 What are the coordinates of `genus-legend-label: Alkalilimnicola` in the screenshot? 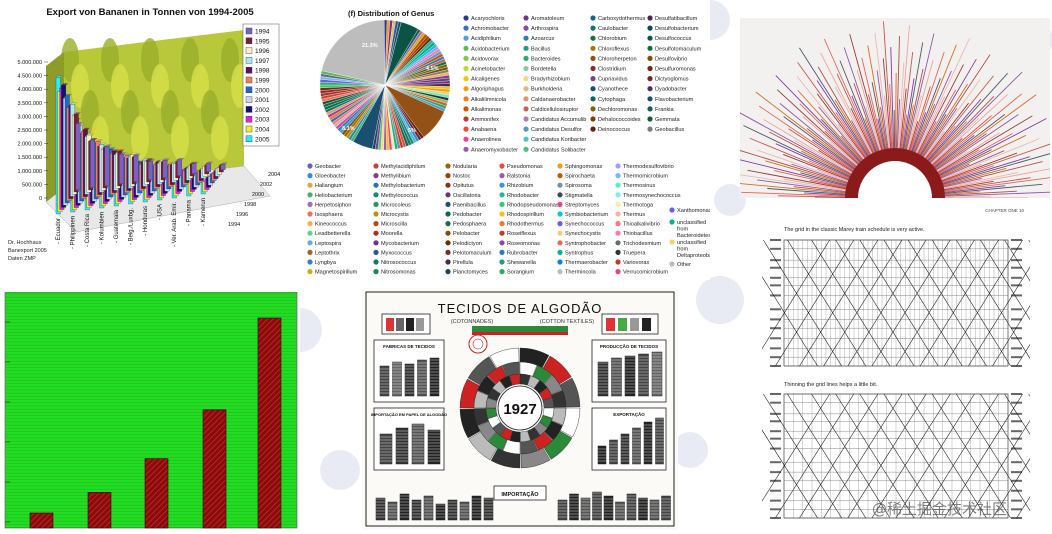 It's located at (489, 100).